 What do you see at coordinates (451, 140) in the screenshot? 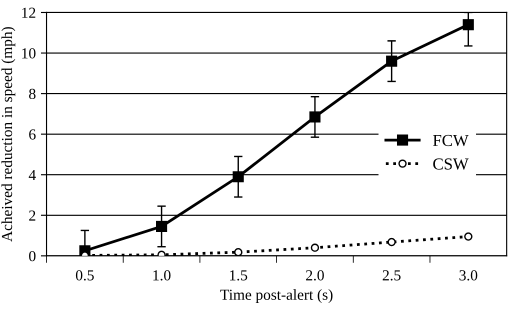
I see `legend-label: FCW` at bounding box center [451, 140].